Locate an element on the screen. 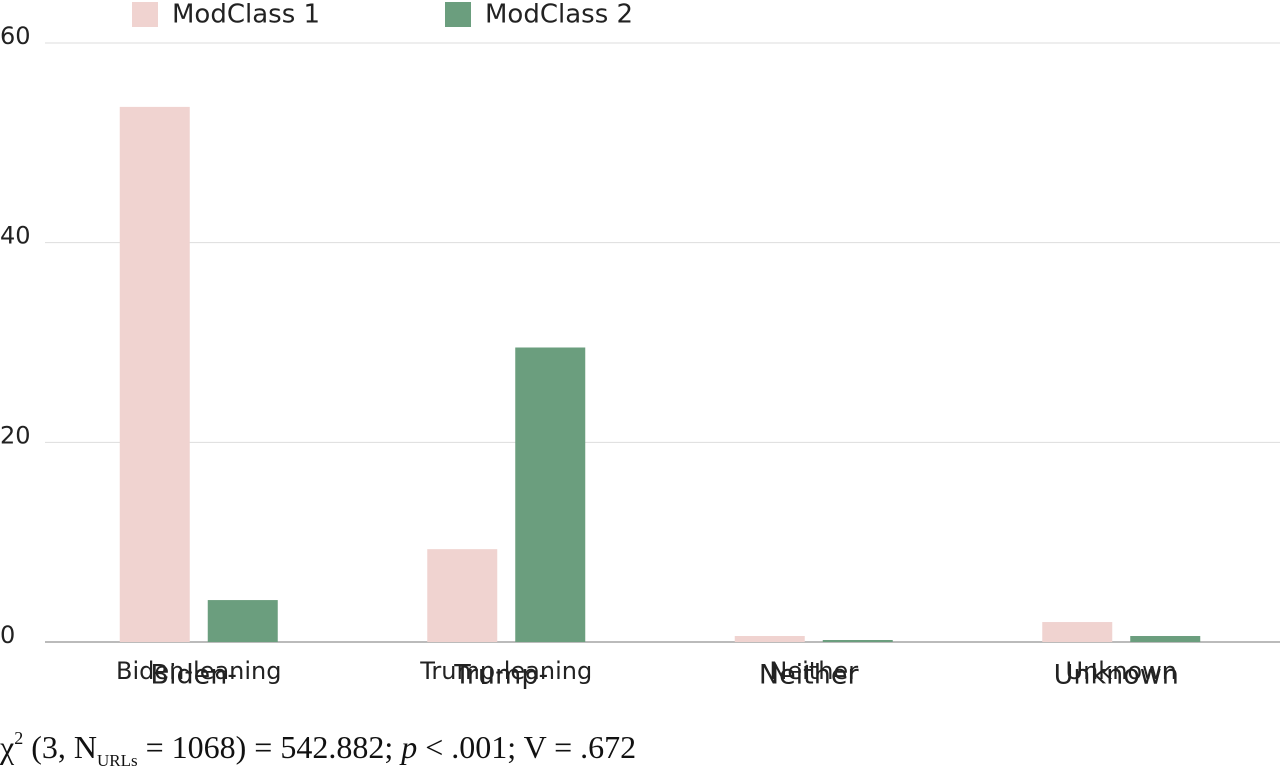  y-tick-label: 60 is located at coordinates (15, 36).